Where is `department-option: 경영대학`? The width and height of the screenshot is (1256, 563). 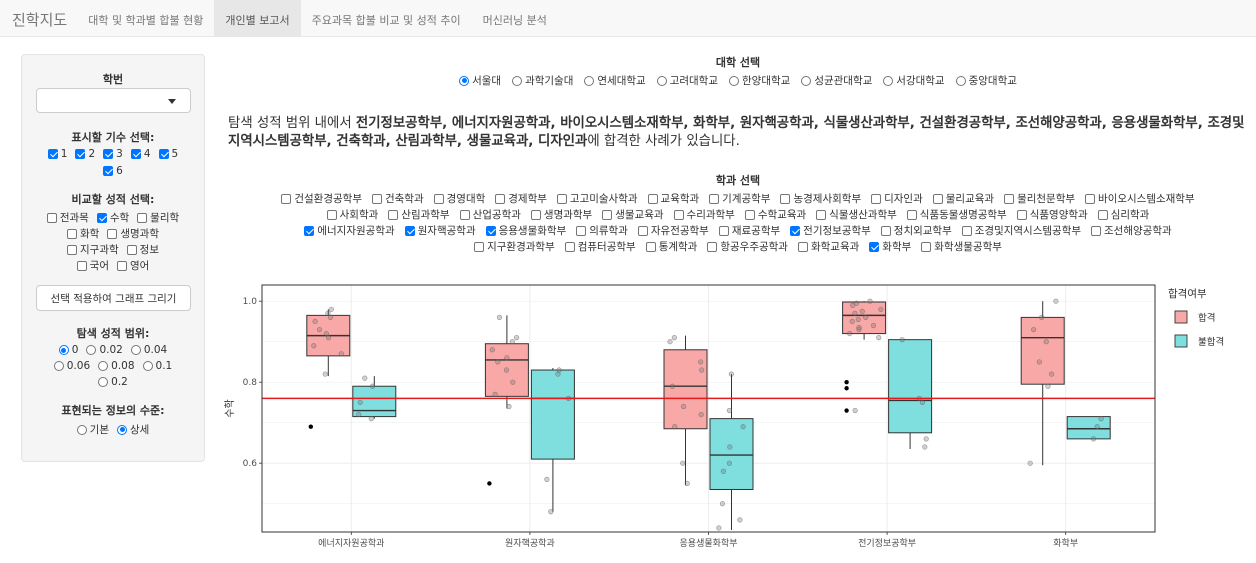
department-option: 경영대학 is located at coordinates (459, 198).